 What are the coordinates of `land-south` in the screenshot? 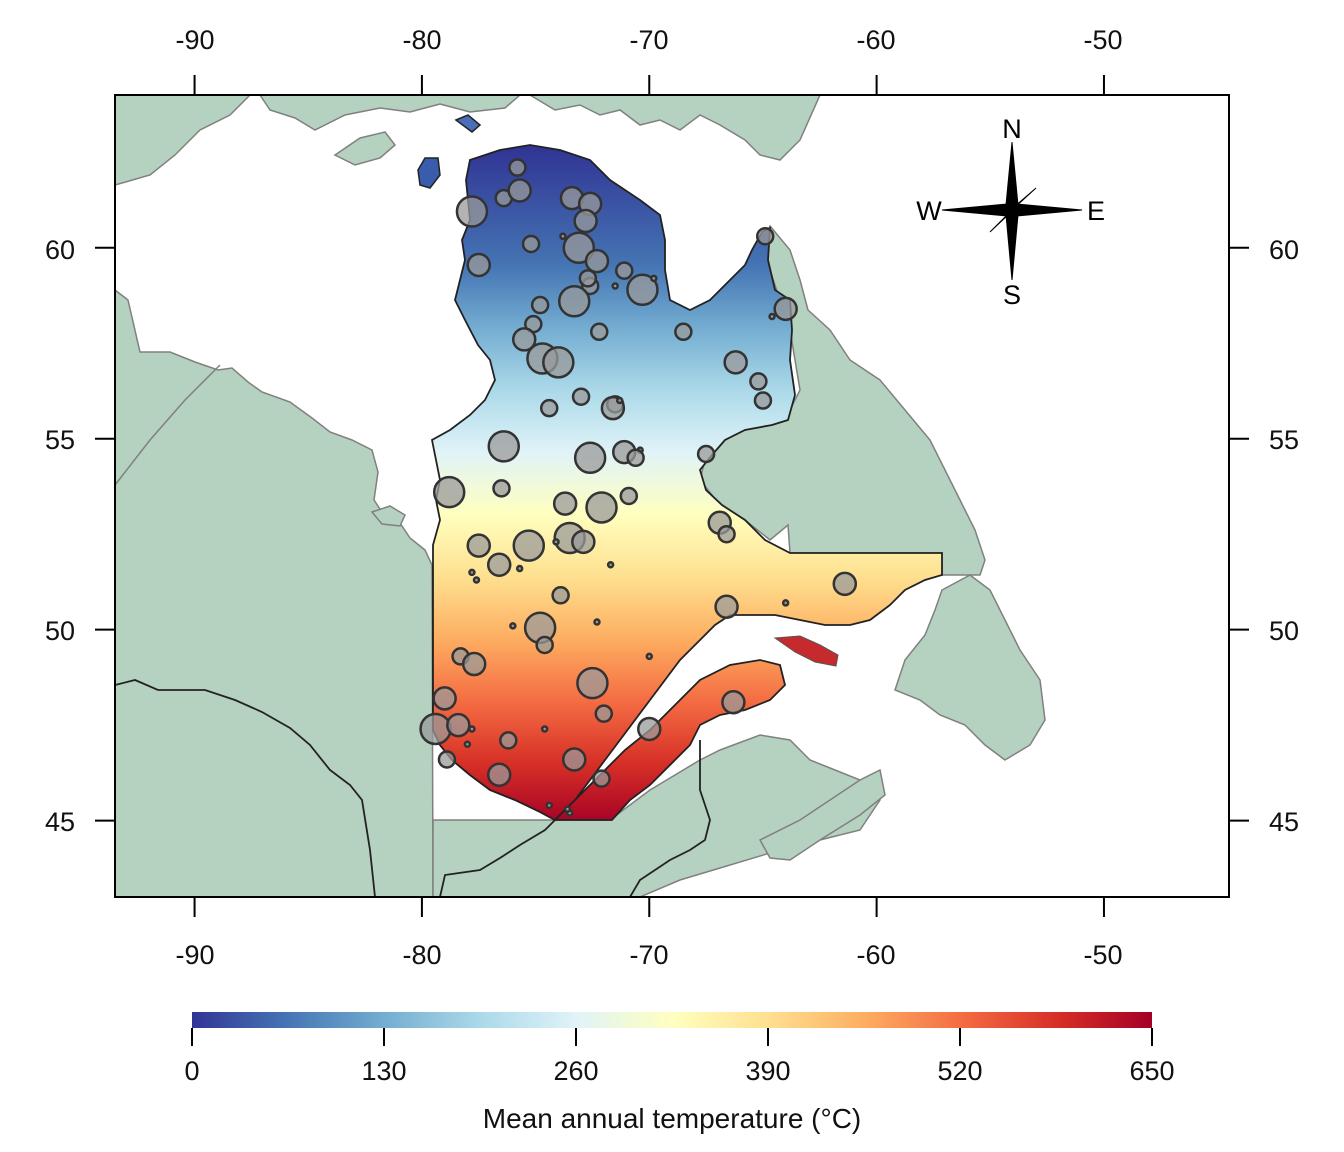 It's located at (656, 815).